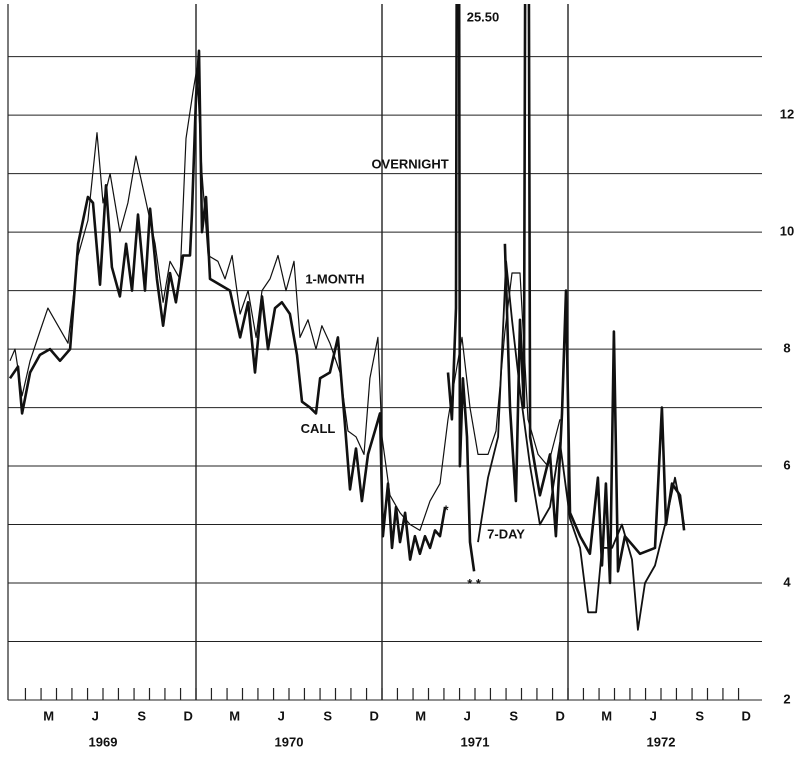  I want to click on annotation: * *, so click(474, 583).